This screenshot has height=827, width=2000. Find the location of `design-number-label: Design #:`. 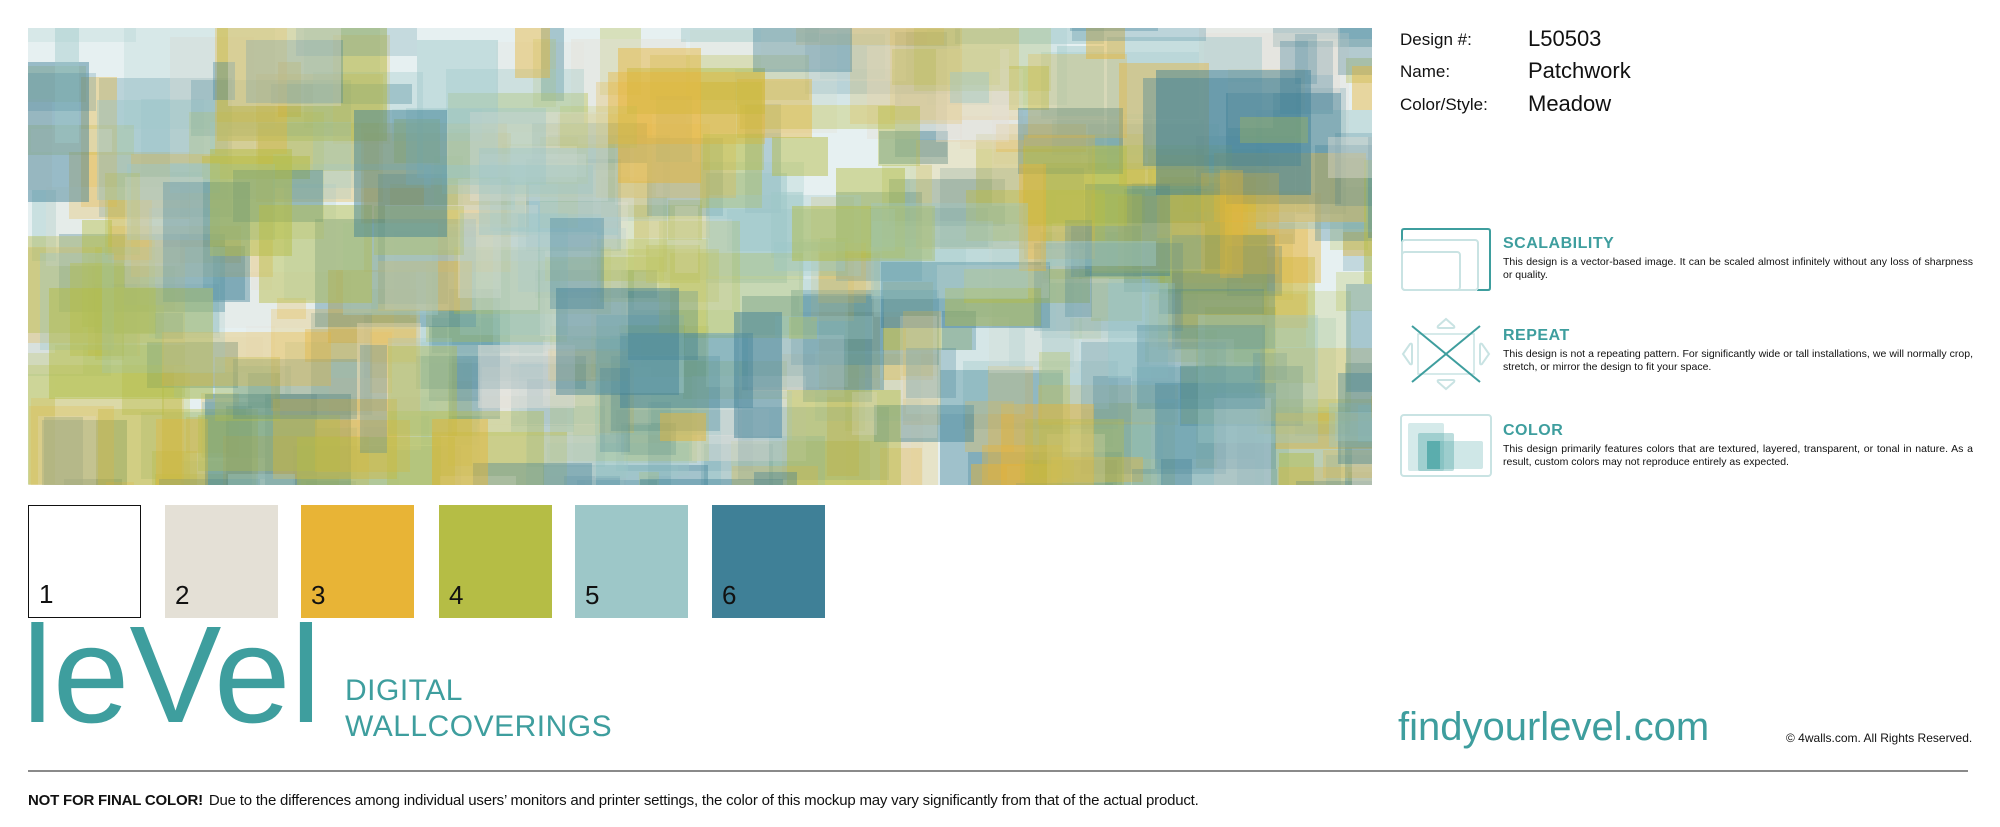

design-number-label: Design #: is located at coordinates (1436, 39).